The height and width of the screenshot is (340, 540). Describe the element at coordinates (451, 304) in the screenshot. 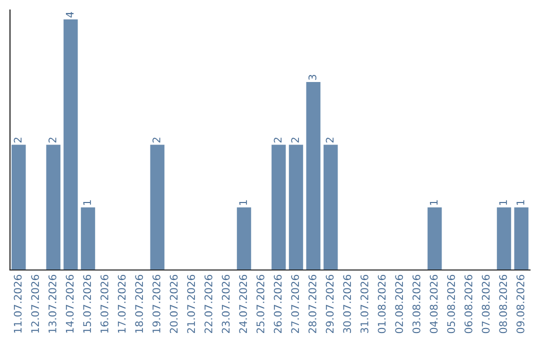

I see `x-tick-label: 05.08.2026` at that location.